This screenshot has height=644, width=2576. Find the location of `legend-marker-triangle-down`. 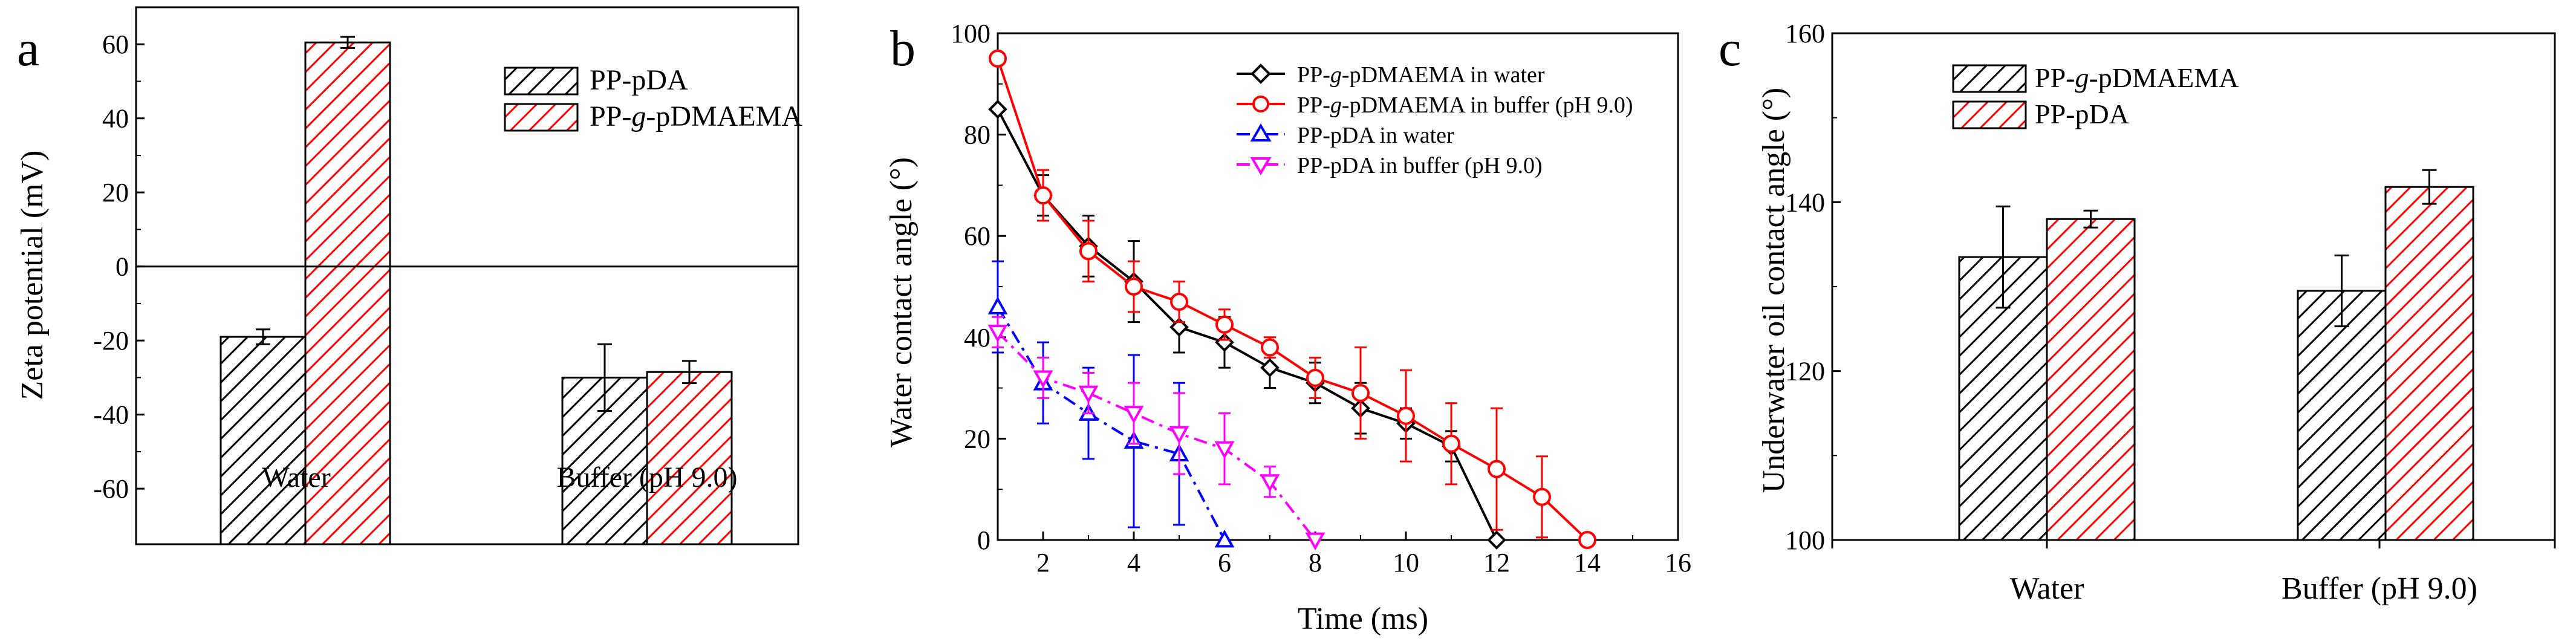

legend-marker-triangle-down is located at coordinates (1261, 166).